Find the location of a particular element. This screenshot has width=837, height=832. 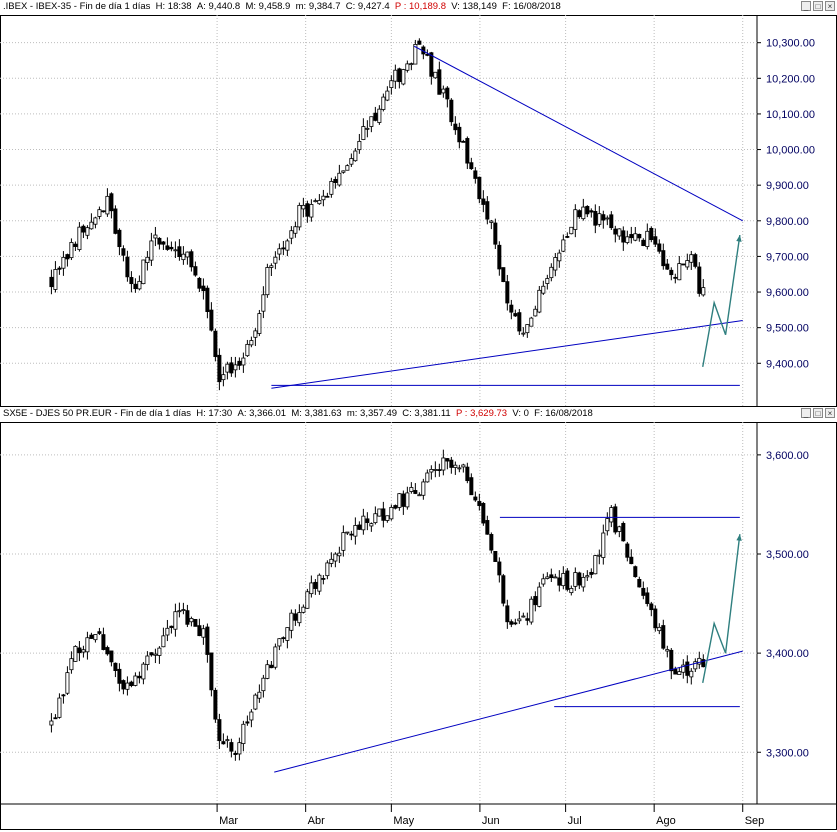

chart2-m-high: M: 3,381.63 is located at coordinates (316, 413).